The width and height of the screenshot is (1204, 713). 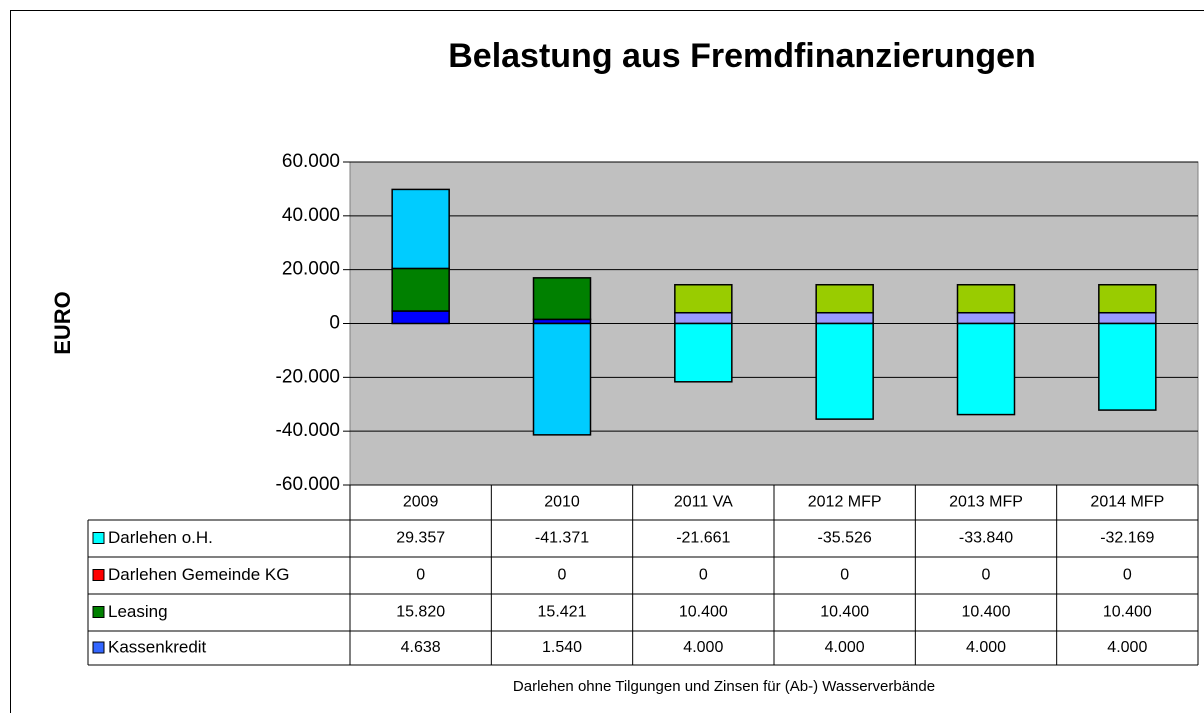 I want to click on y-tick-label: -40.000, so click(x=308, y=430).